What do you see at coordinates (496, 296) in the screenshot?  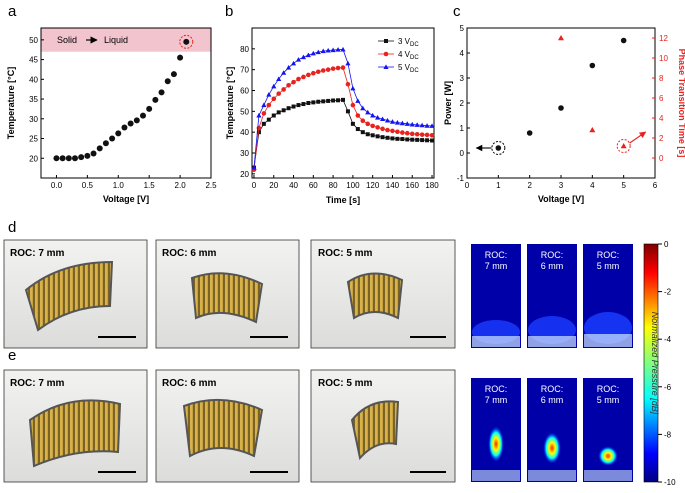 I see `sim-f-1: ROC: 7 mm` at bounding box center [496, 296].